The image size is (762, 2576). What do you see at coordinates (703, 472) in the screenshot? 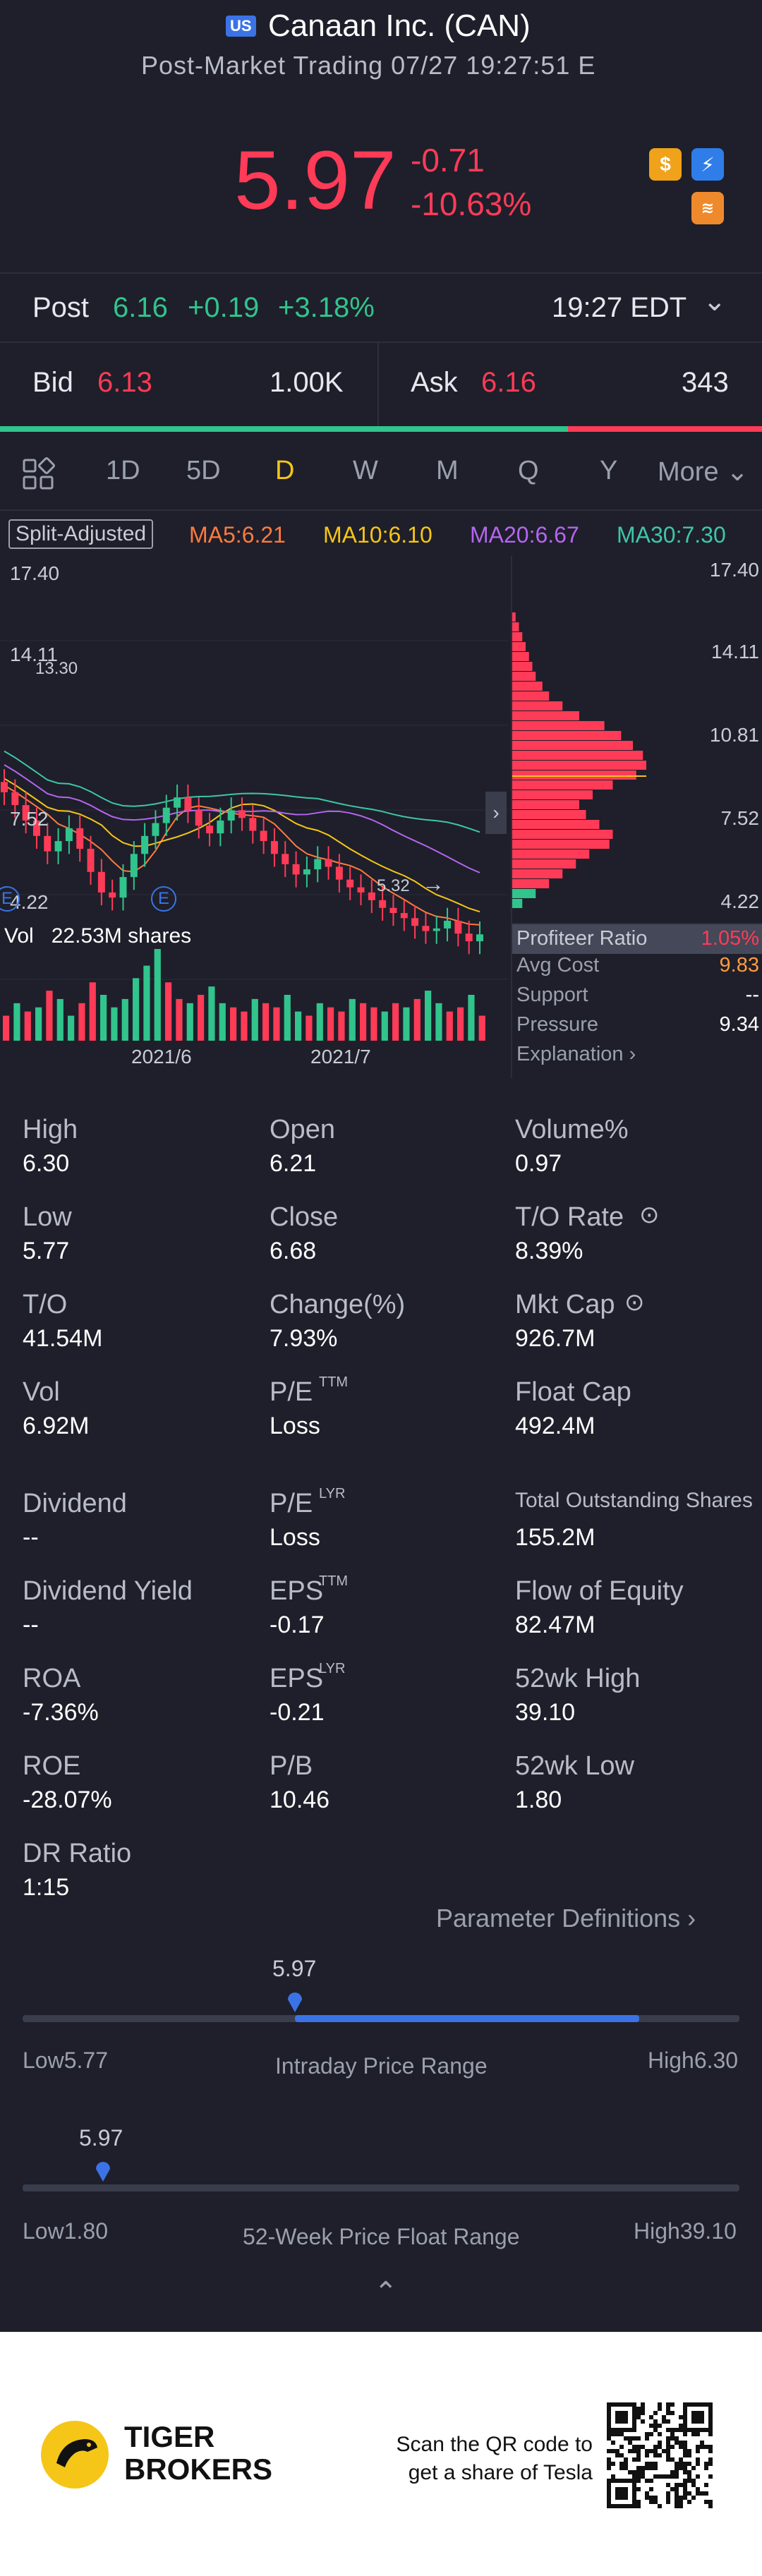
I see `tab-more: More ⌄` at bounding box center [703, 472].